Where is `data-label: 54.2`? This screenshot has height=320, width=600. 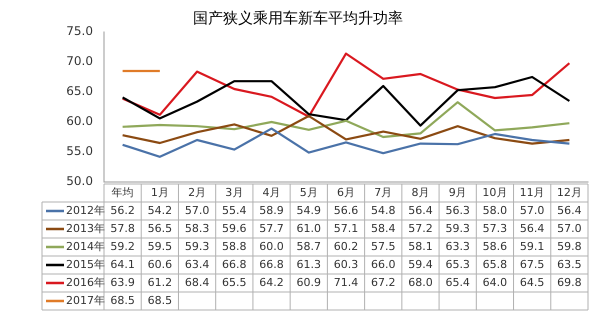
data-label: 54.2 is located at coordinates (160, 210).